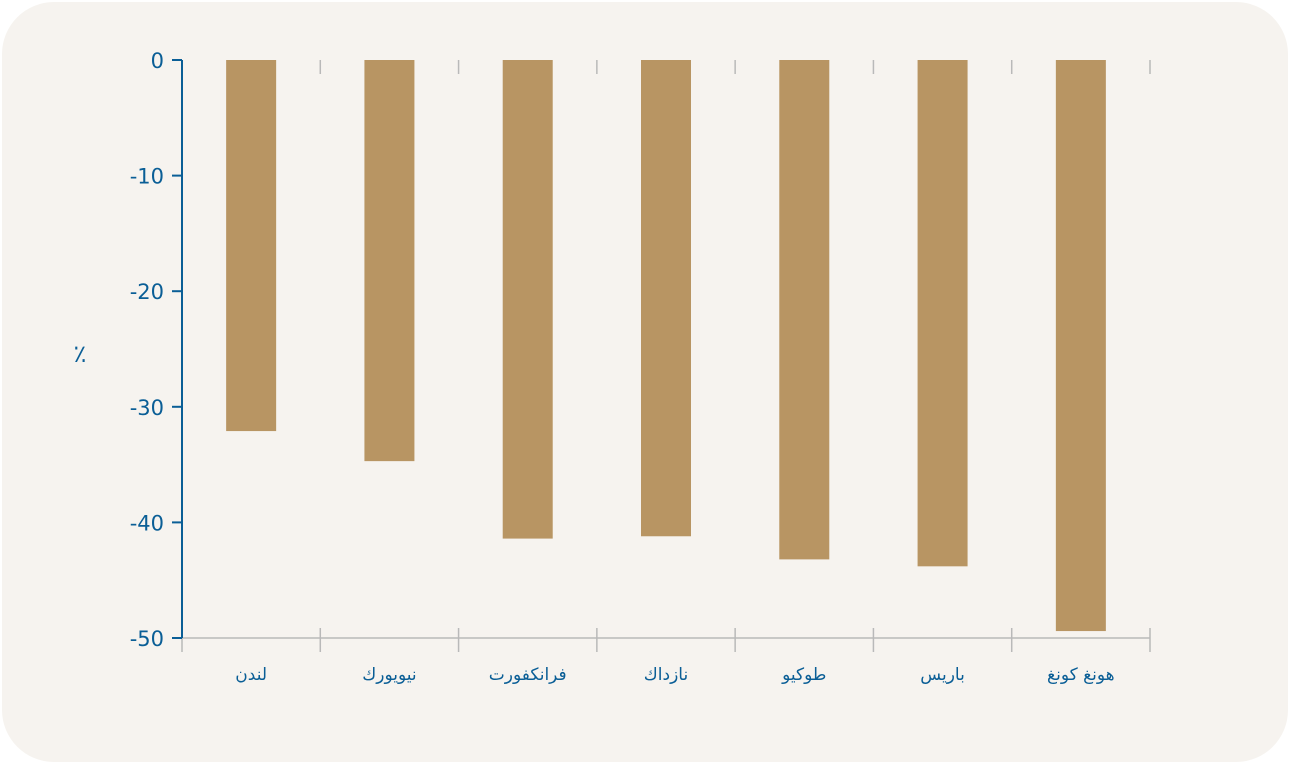  I want to click on x-category-label: فرانكفورت, so click(528, 675).